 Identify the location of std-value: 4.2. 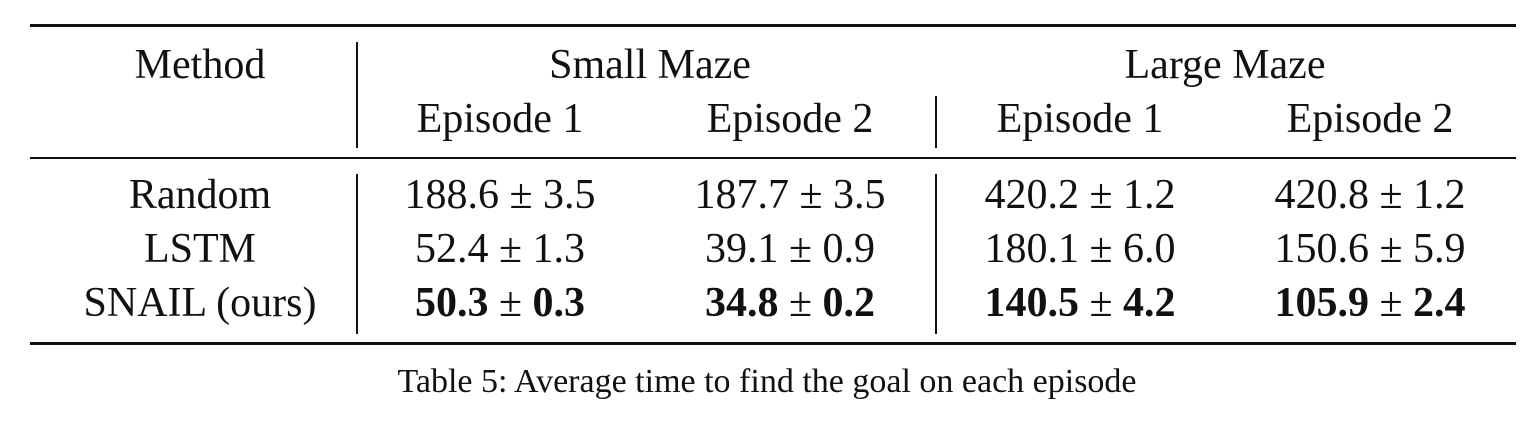
(1149, 303).